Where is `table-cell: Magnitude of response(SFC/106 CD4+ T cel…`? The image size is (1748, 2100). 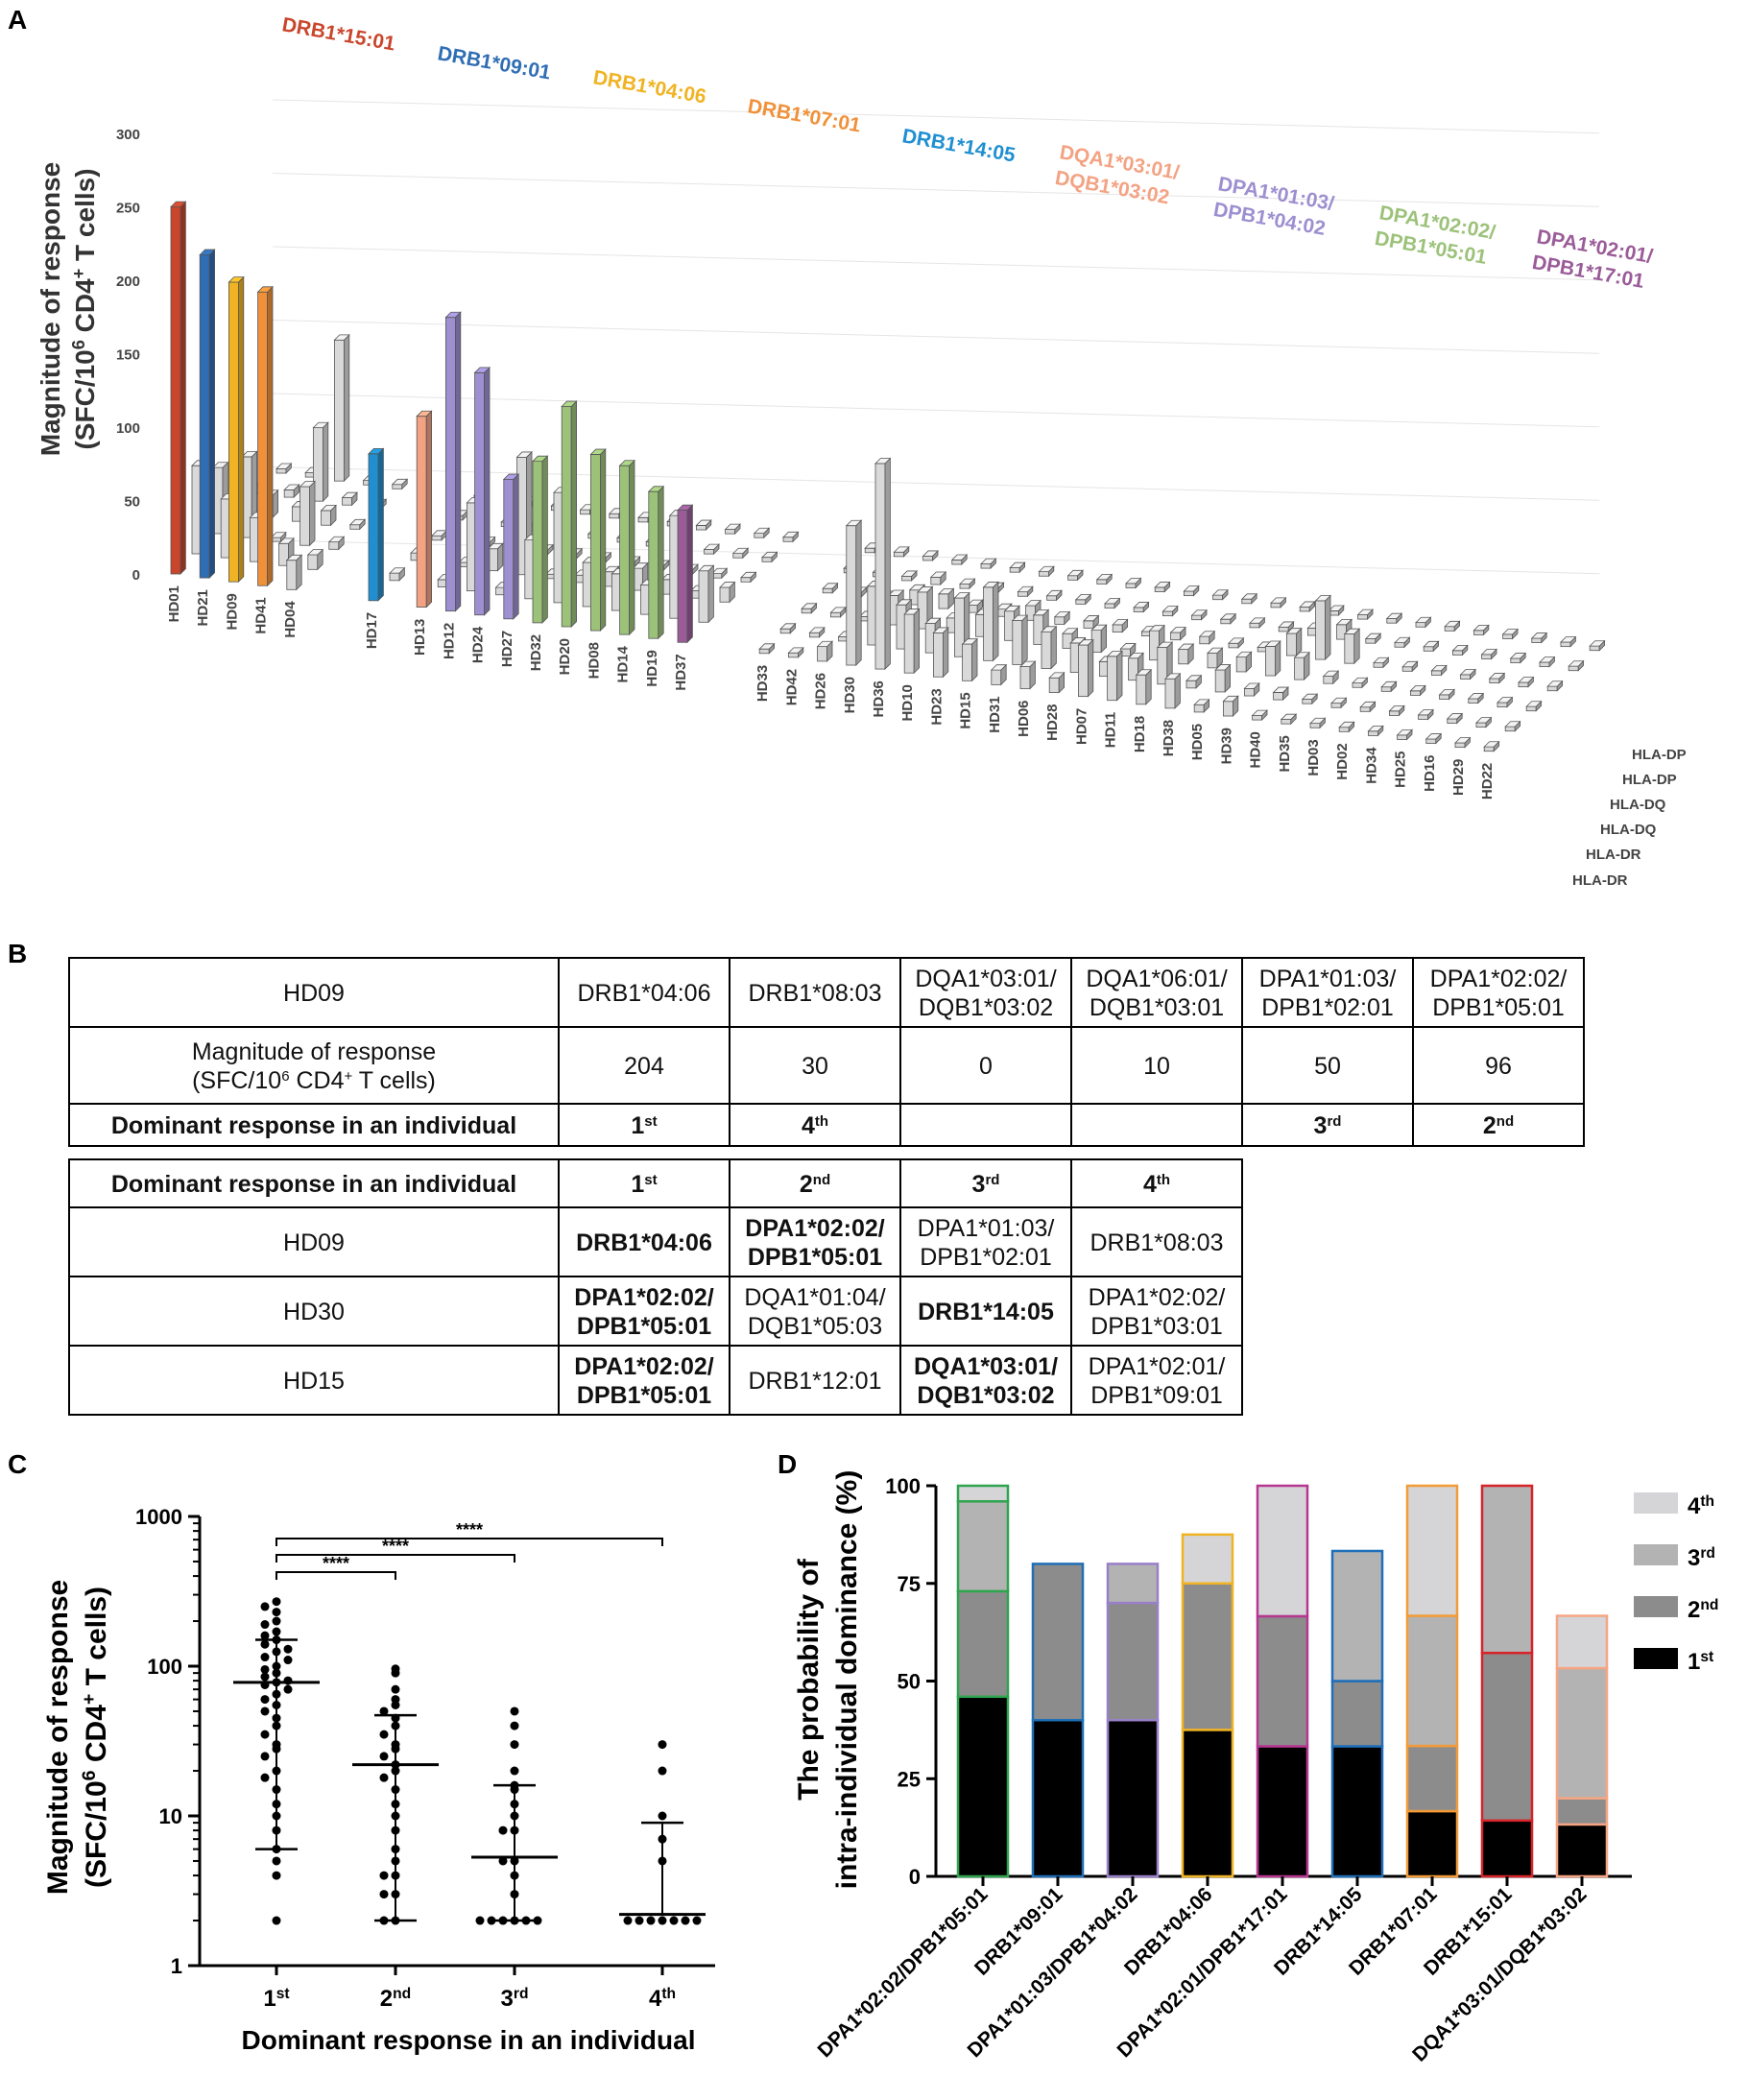
table-cell: Magnitude of response(SFC/106 CD4+ T cel… is located at coordinates (314, 1065).